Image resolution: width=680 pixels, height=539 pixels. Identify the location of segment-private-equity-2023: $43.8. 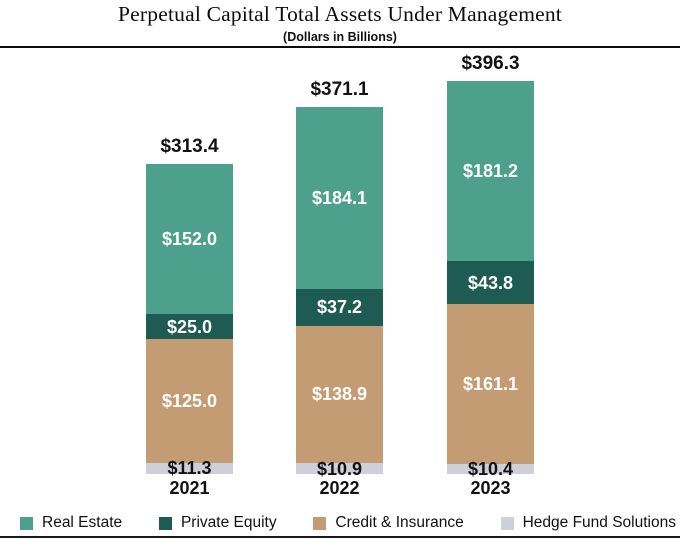
(490, 282).